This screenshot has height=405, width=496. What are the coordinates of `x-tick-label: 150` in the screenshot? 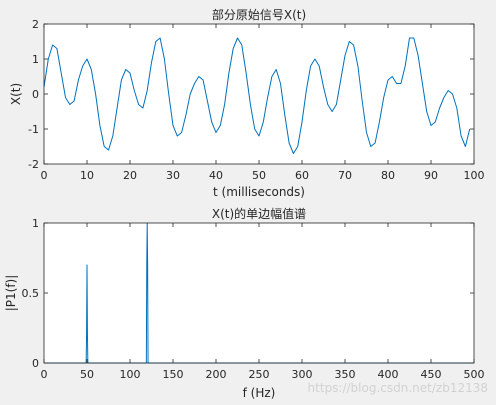 It's located at (173, 374).